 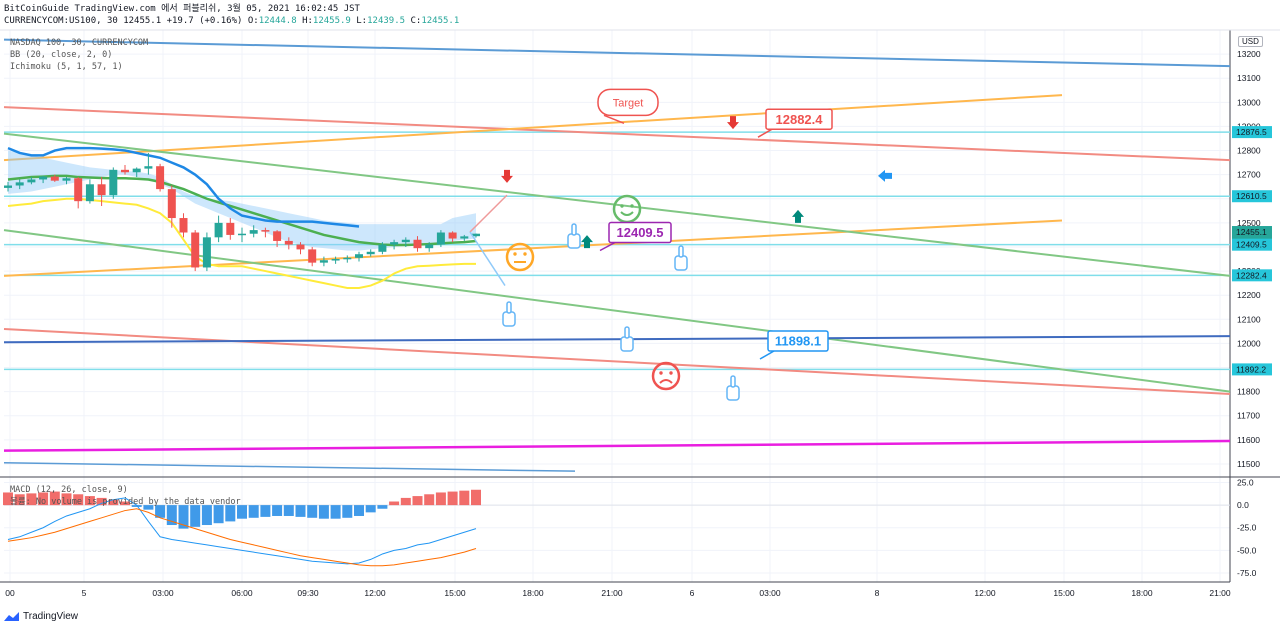 I want to click on price-tag-label: 12455.1, so click(x=1251, y=232).